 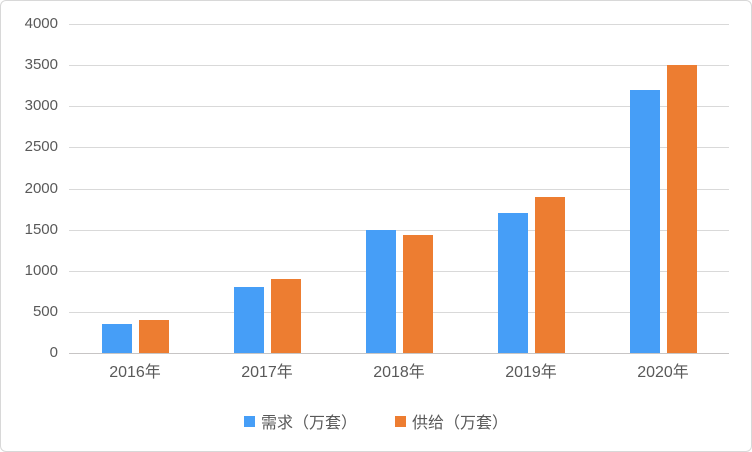 I want to click on legend-item-supply: 供给（万套）, so click(x=451, y=421).